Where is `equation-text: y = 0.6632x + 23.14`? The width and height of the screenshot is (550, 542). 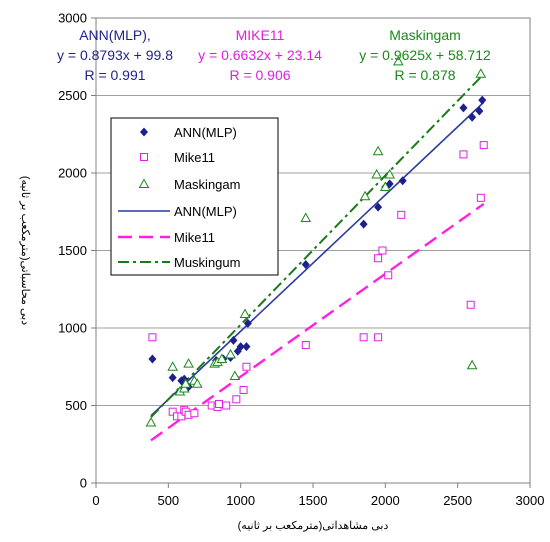
equation-text: y = 0.6632x + 23.14 is located at coordinates (260, 55).